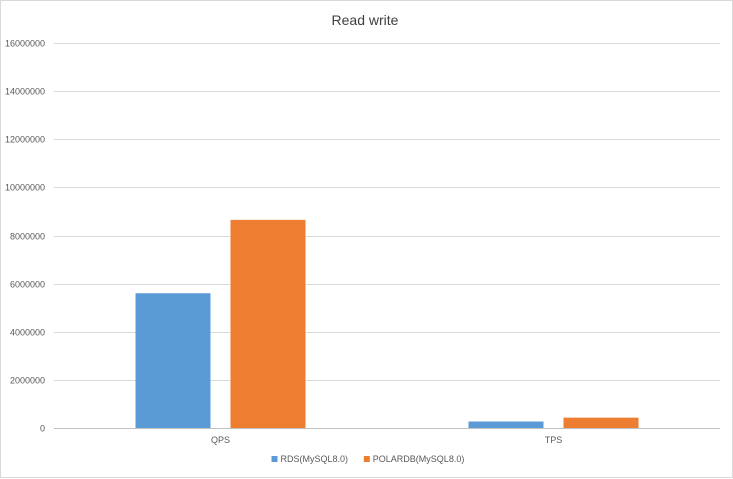  What do you see at coordinates (42, 429) in the screenshot?
I see `y-tick-label: 0` at bounding box center [42, 429].